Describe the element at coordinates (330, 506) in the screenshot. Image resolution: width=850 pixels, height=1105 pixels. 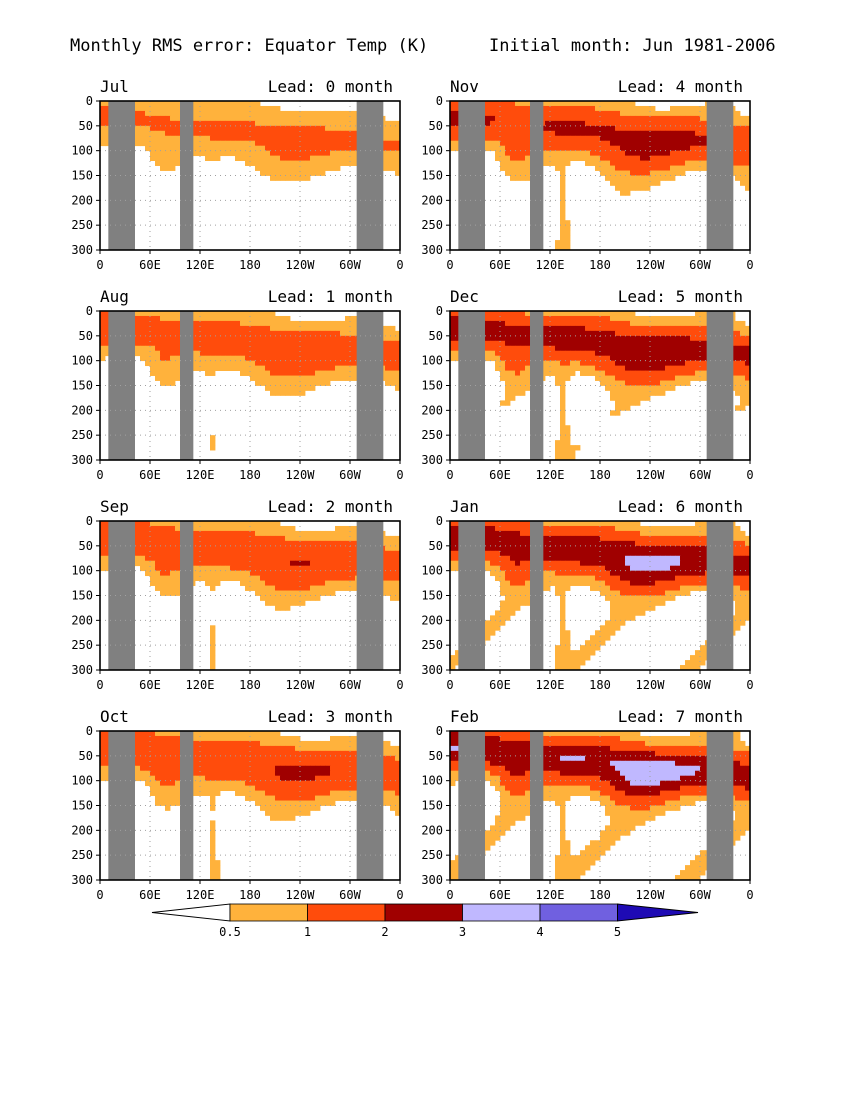
I see `panel-lead-label: Lead: 2 month` at that location.